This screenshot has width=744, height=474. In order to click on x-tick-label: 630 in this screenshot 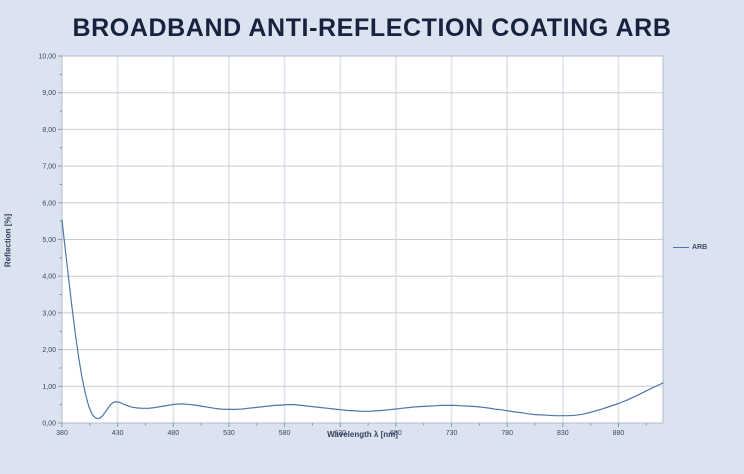, I will do `click(340, 433)`.